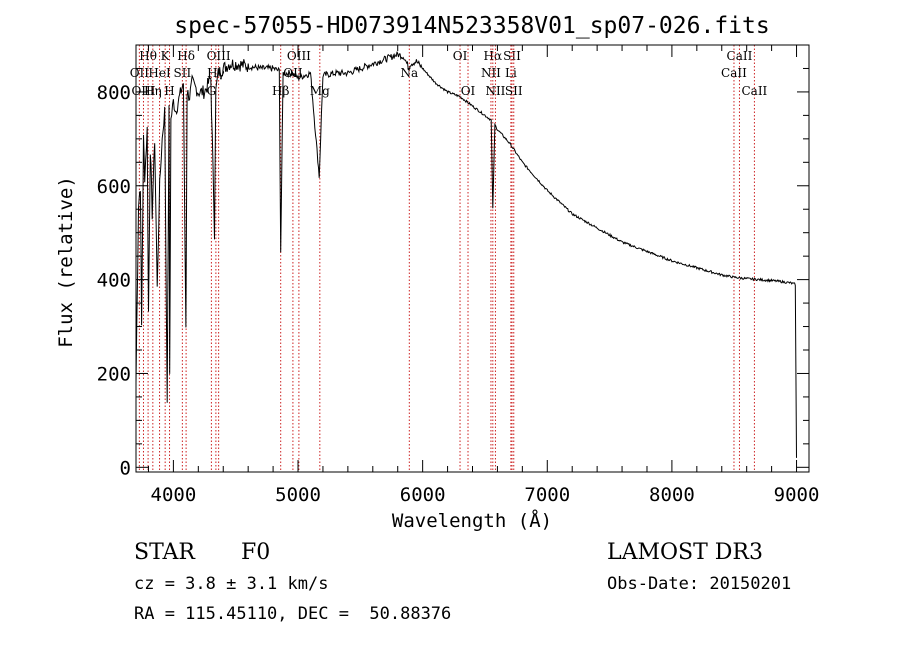 The image size is (900, 649). What do you see at coordinates (293, 614) in the screenshot?
I see `sky-coordinates: RA = 115.45110, DEC = 50.88376` at bounding box center [293, 614].